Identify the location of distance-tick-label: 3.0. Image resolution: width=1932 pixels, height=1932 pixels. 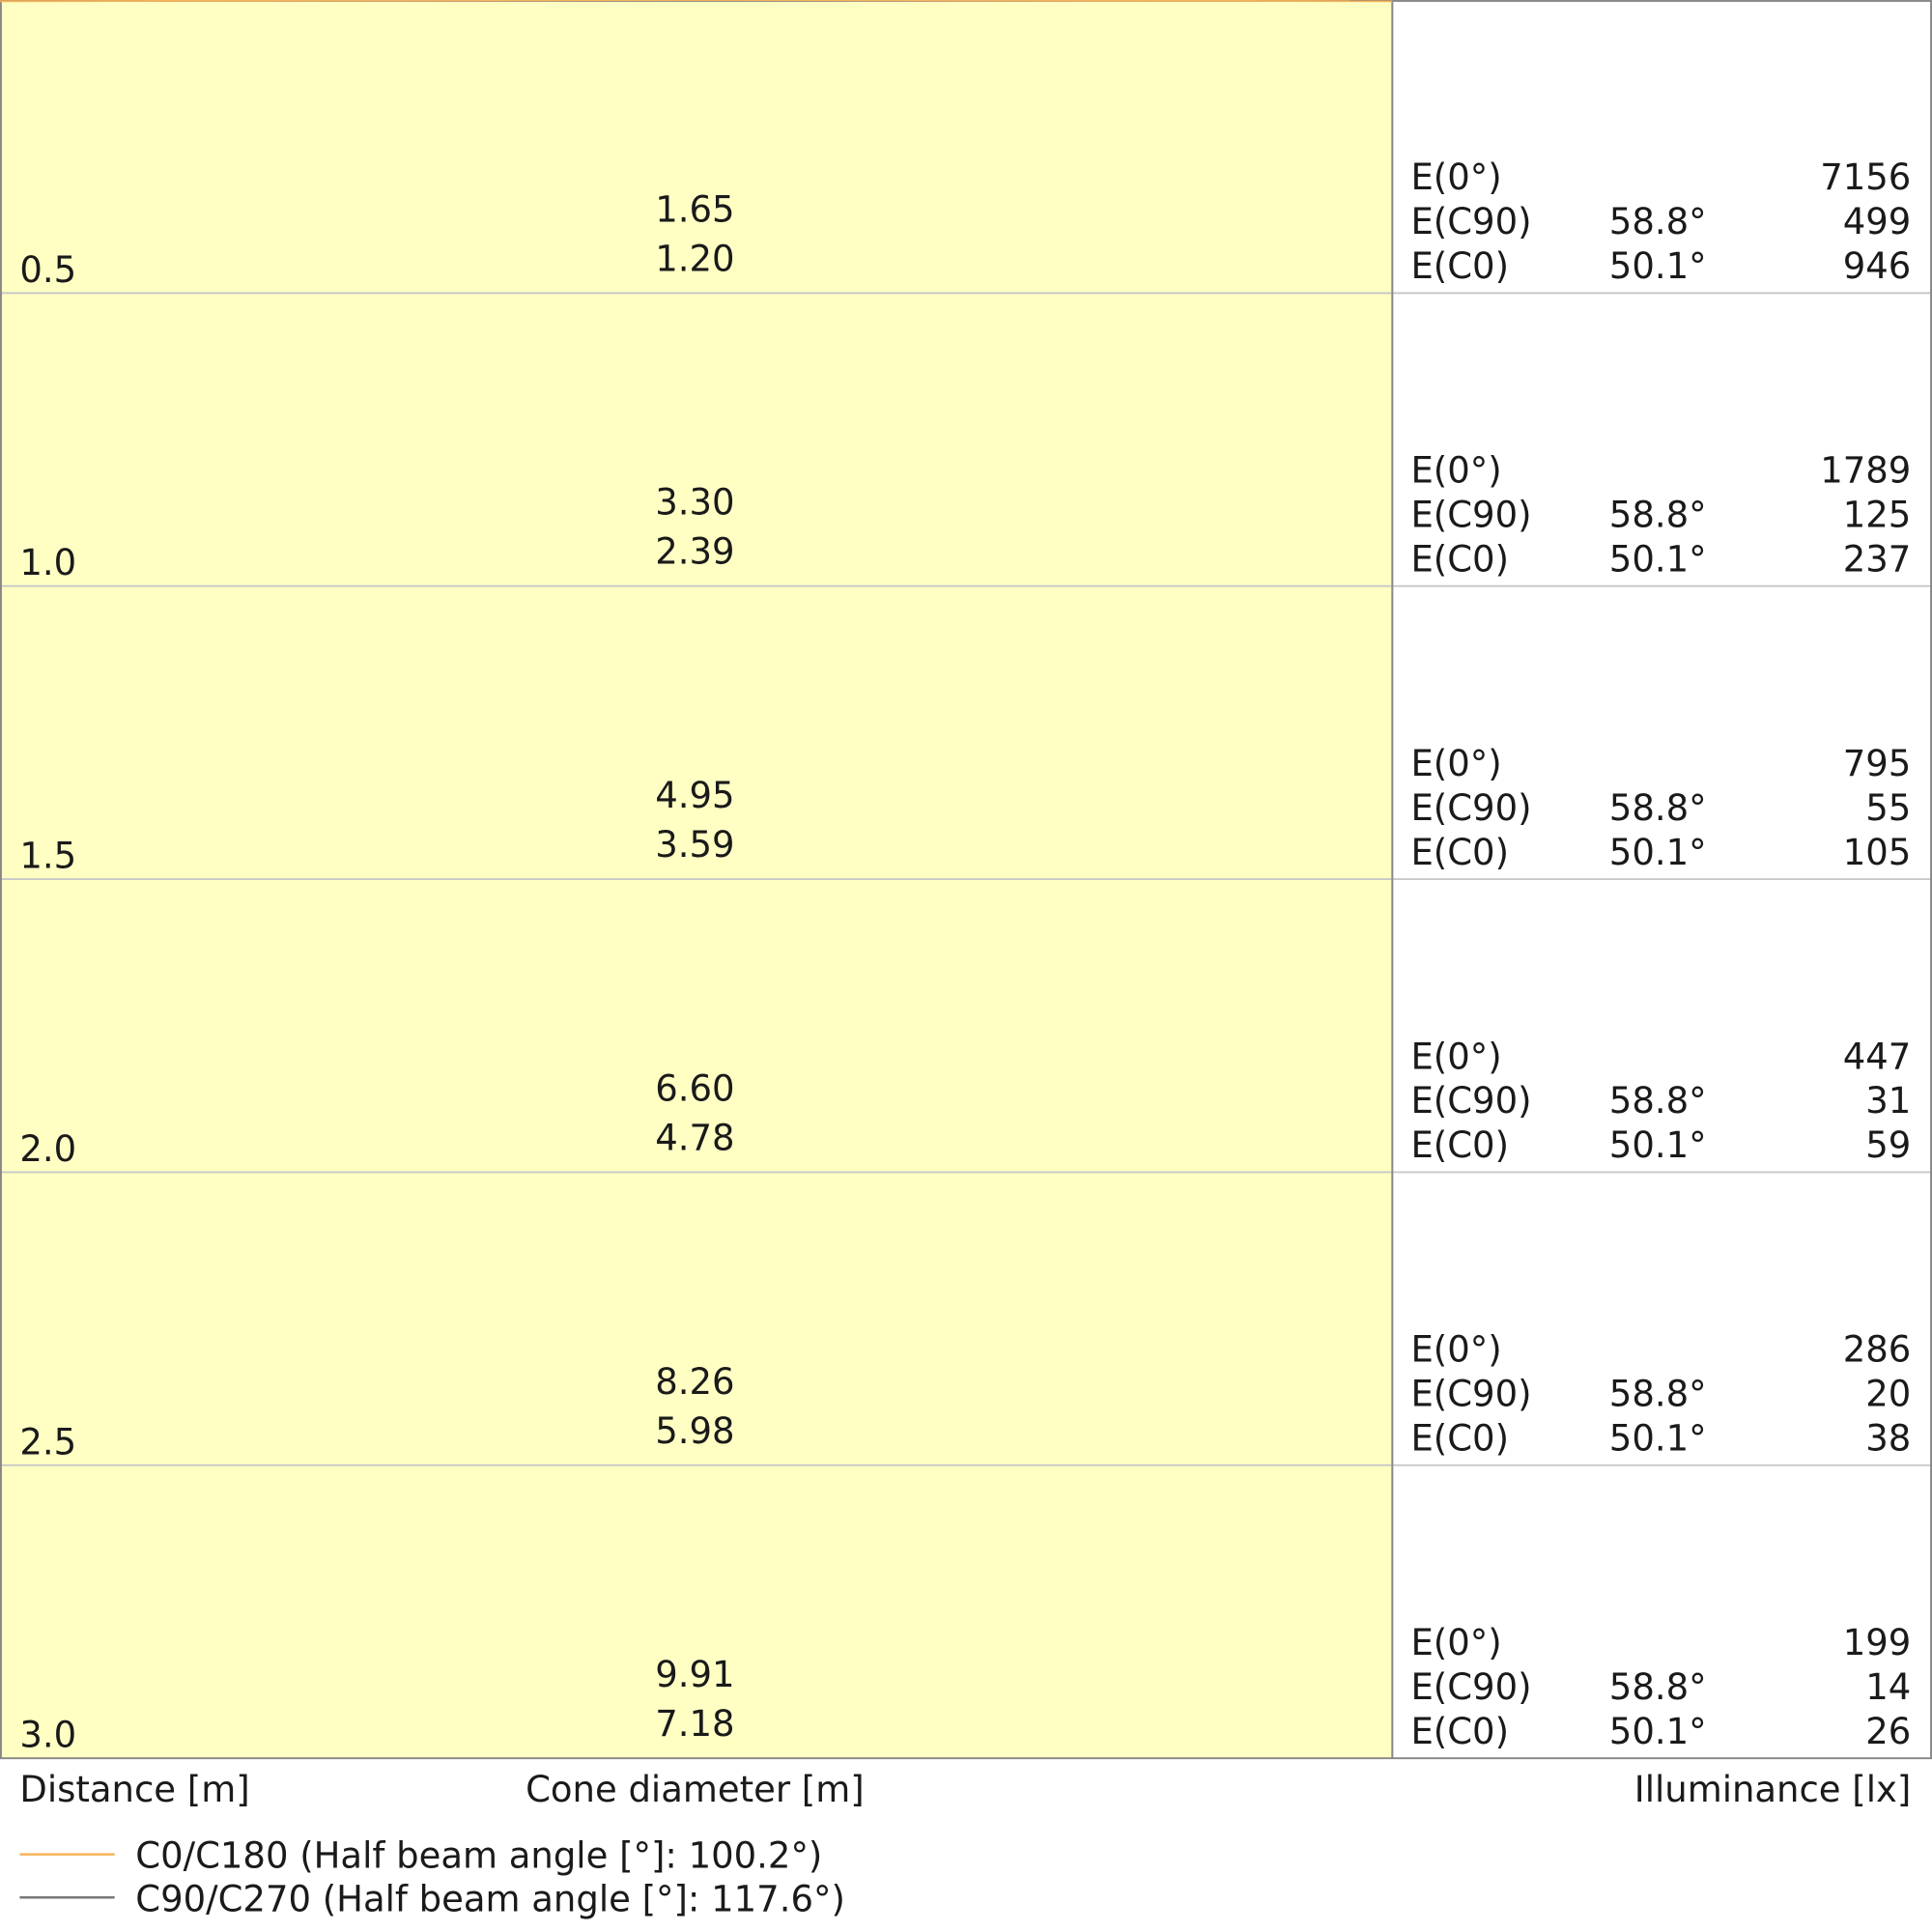
(47, 1735).